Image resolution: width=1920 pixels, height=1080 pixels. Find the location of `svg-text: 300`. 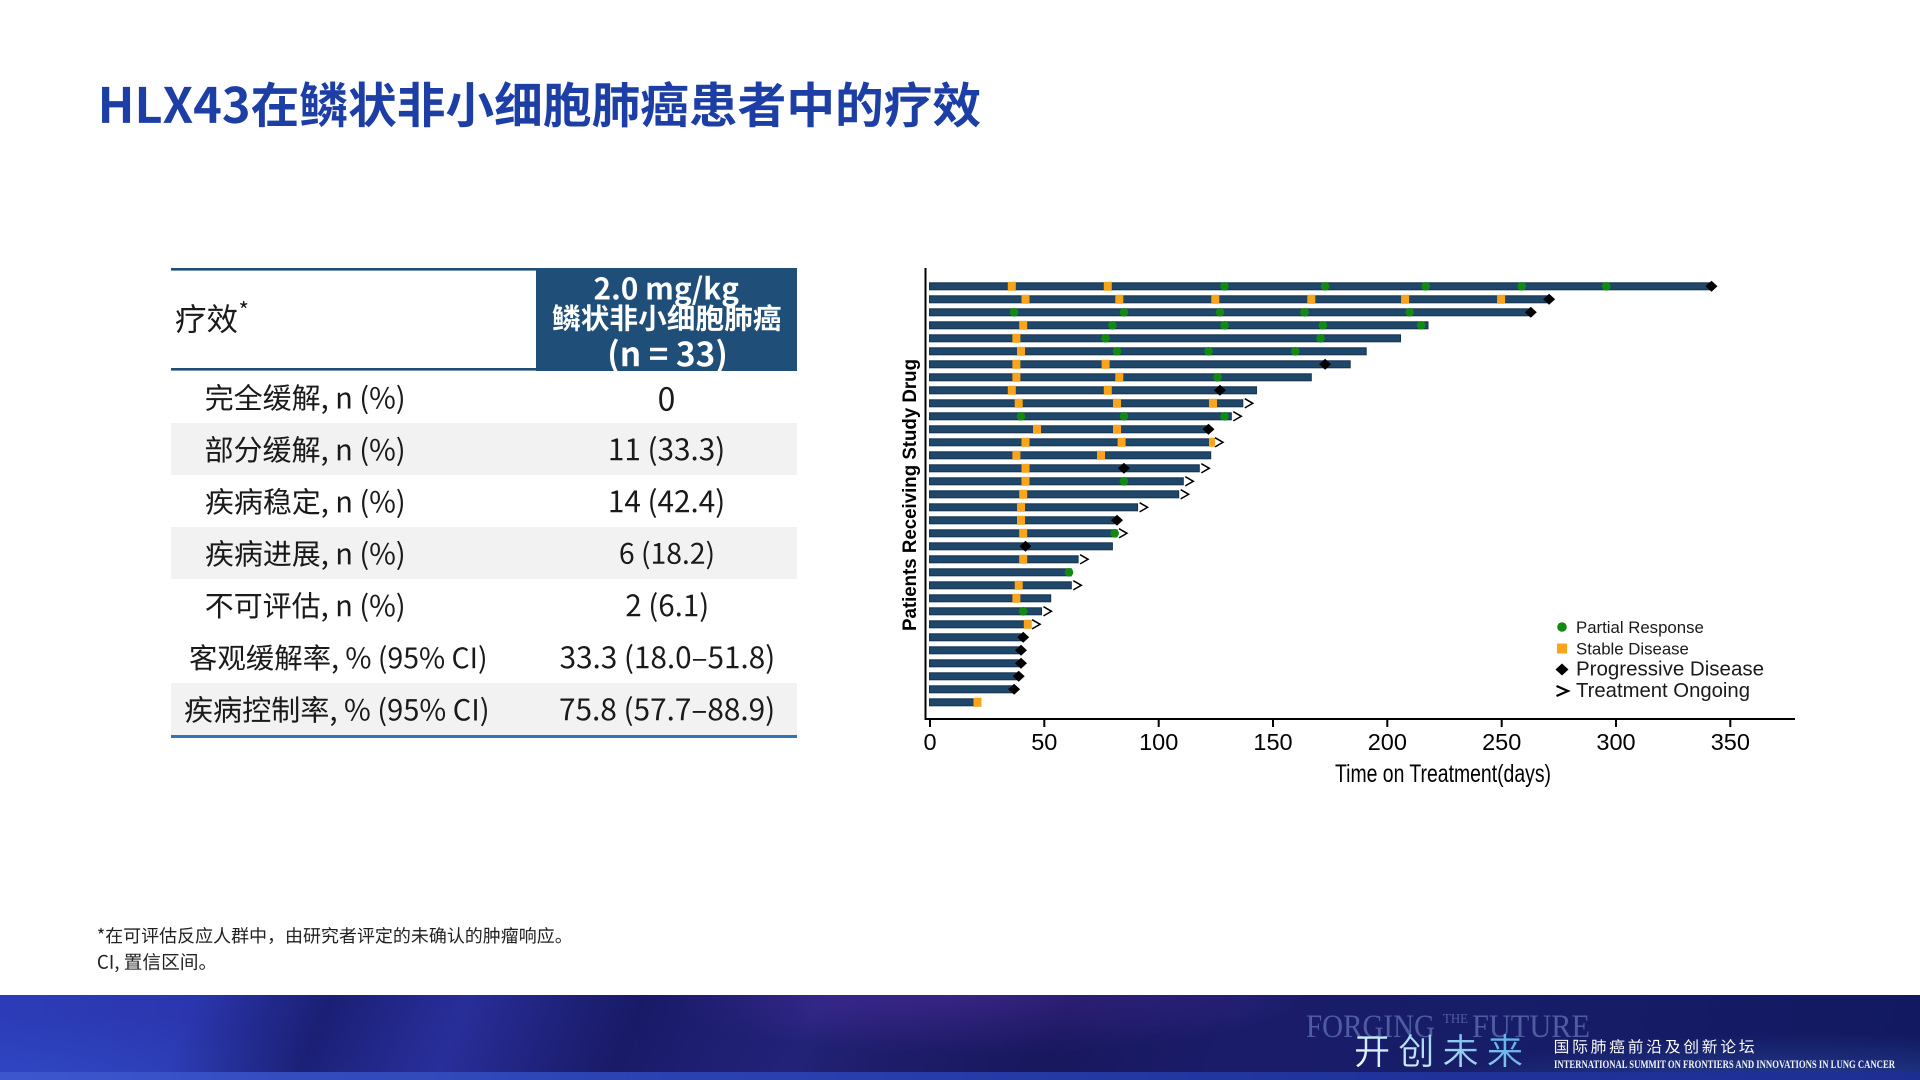

svg-text: 300 is located at coordinates (1615, 742).